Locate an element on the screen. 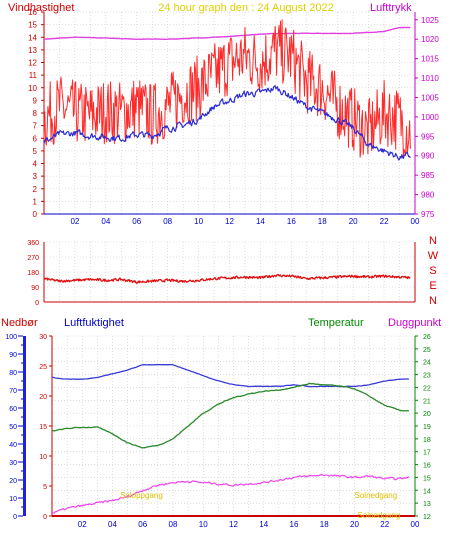 This screenshot has width=460, height=543. y-tick-label-right: 1005 is located at coordinates (430, 97).